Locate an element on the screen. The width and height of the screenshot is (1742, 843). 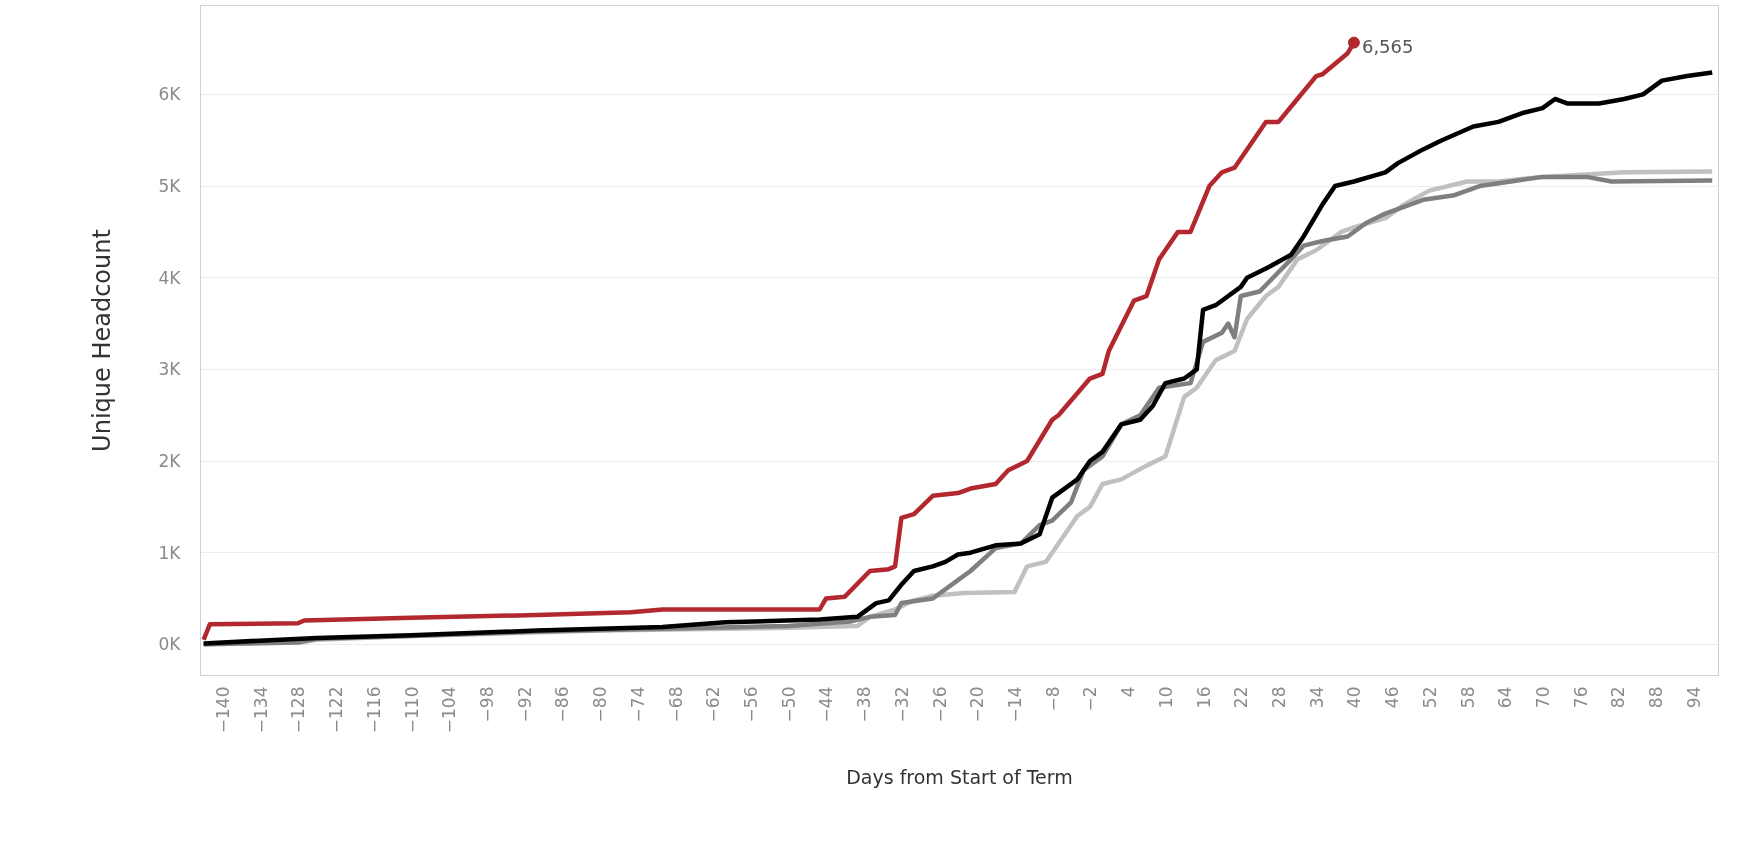
y-tick-label: 2K is located at coordinates (170, 461).